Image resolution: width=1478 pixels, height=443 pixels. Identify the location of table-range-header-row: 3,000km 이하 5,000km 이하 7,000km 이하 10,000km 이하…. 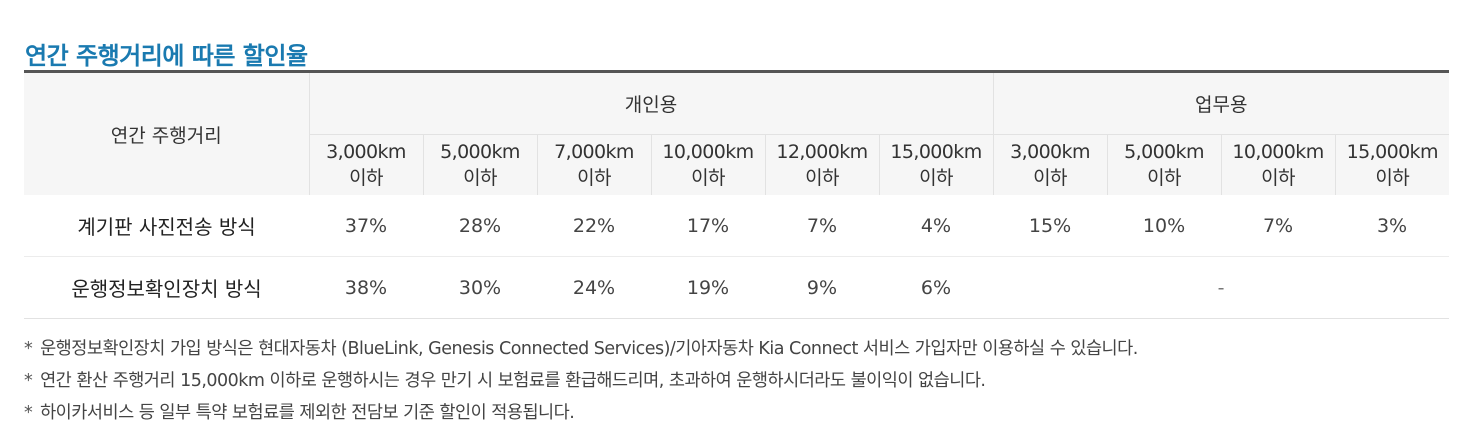
(737, 164).